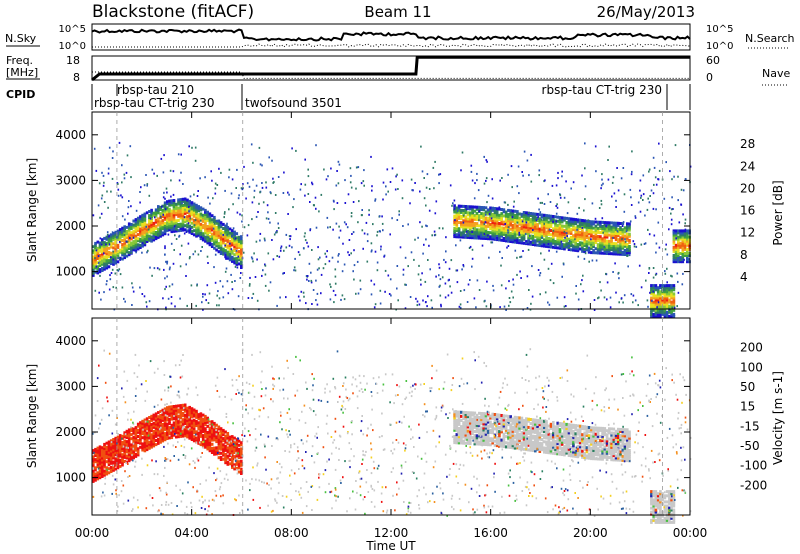 Image resolution: width=800 pixels, height=554 pixels. I want to click on beam-title: Beam 11, so click(397, 12).